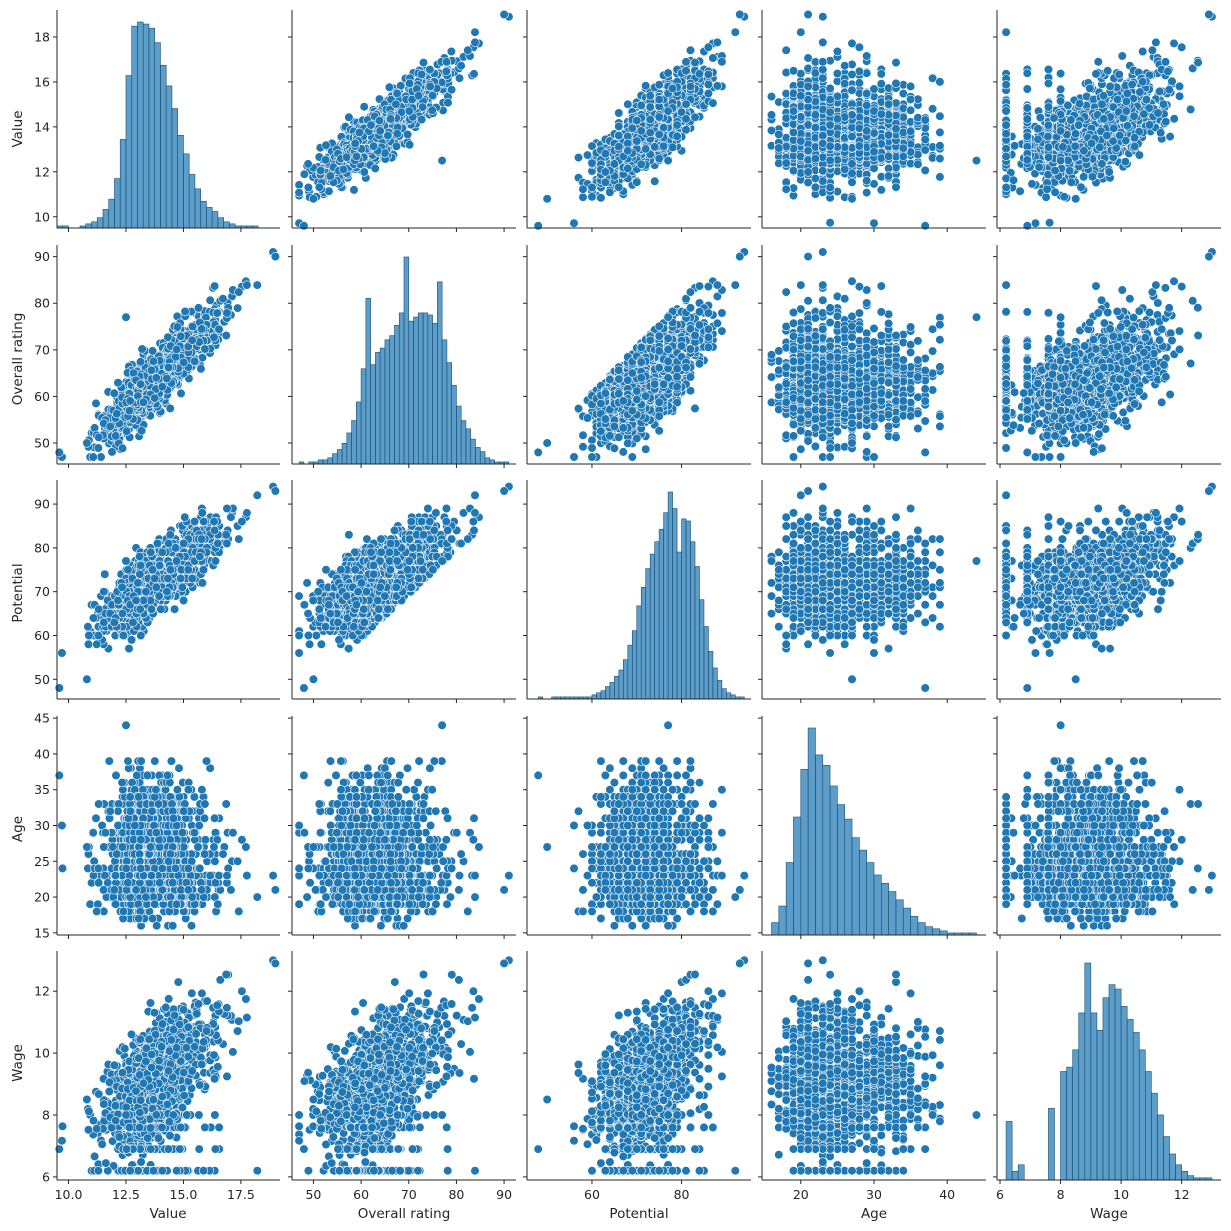 The height and width of the screenshot is (1231, 1231). Describe the element at coordinates (42, 171) in the screenshot. I see `y-tick-label: 12` at that location.